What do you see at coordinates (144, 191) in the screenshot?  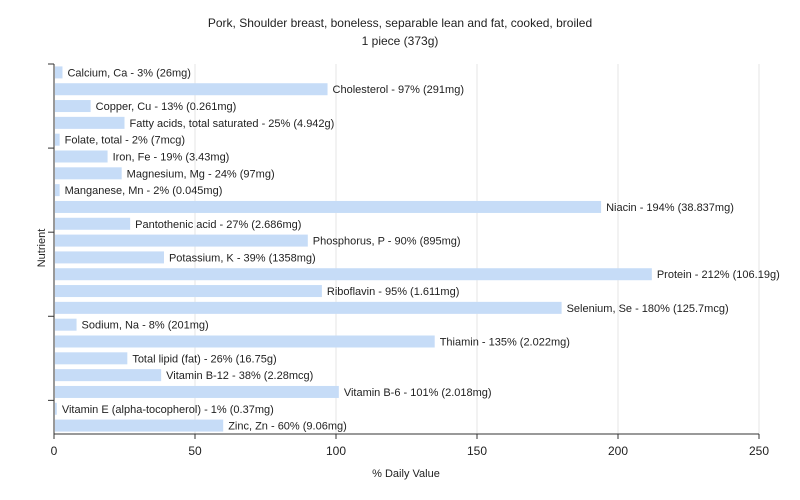 I see `bar-label: Manganese, Mn - 2% (0.045mg)` at bounding box center [144, 191].